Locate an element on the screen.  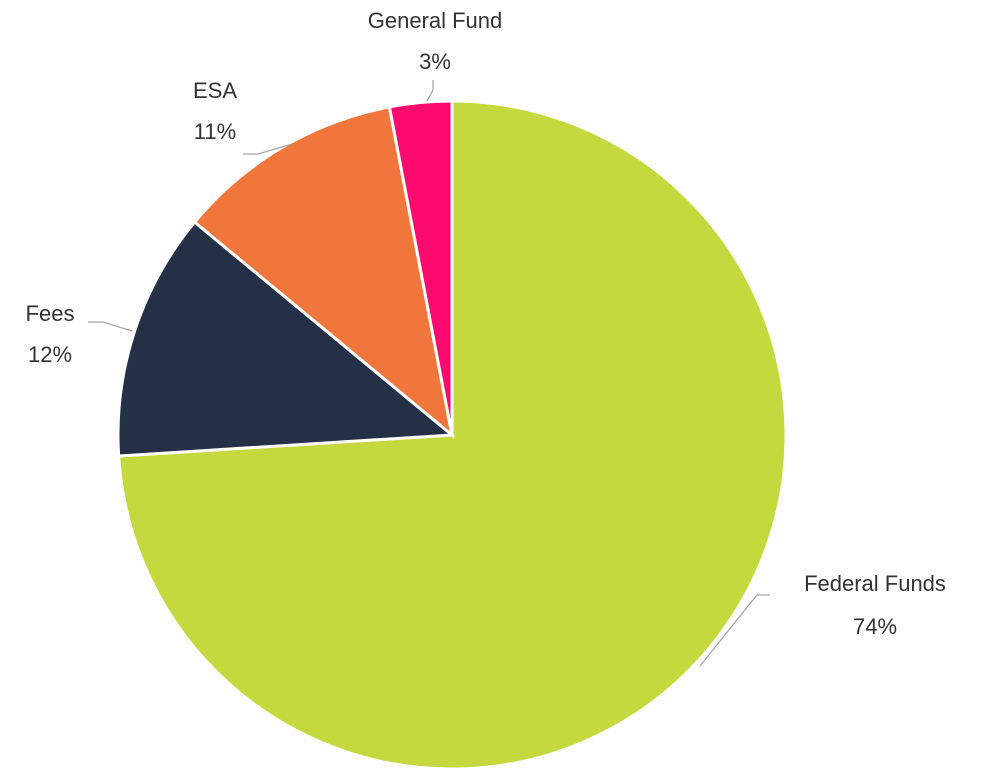
slice-label: Federal Funds is located at coordinates (875, 583).